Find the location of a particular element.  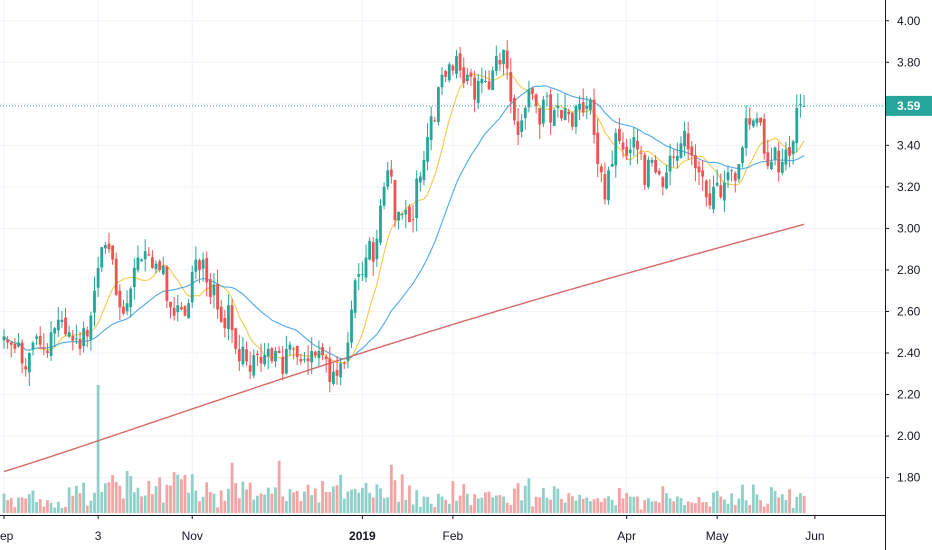

time-axis: ep 3 Nov 2019 Feb Apr May Jun is located at coordinates (412, 529).